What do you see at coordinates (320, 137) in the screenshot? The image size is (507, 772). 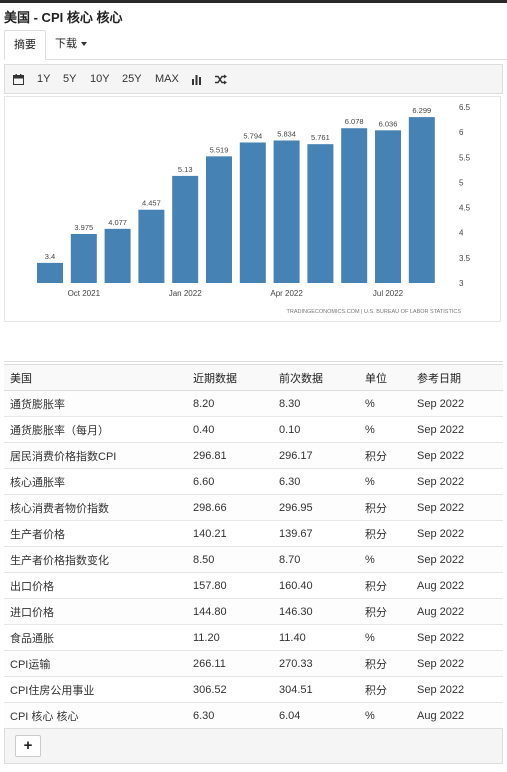 I see `bar-value-label: 5.761` at bounding box center [320, 137].